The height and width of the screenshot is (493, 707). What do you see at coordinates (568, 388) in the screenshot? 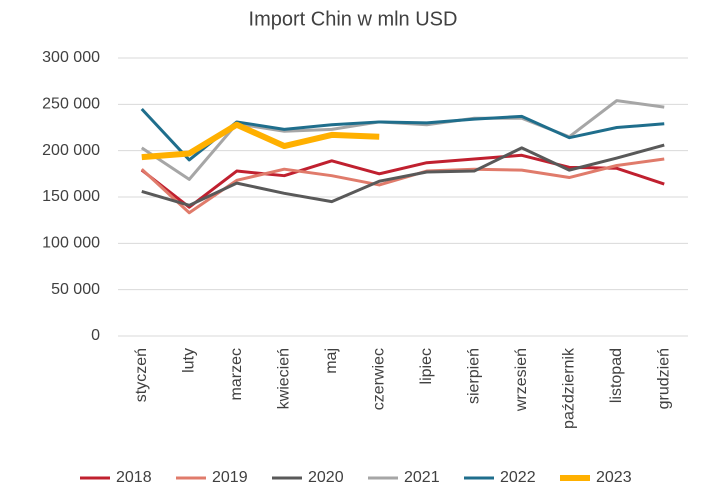
I see `x-tick-label: październik` at bounding box center [568, 388].